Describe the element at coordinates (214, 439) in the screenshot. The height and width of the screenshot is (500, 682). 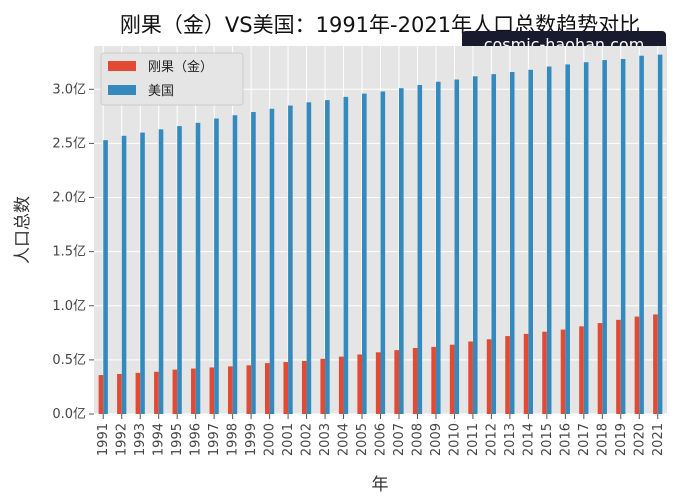
I see `x-tick-label: 1997` at that location.